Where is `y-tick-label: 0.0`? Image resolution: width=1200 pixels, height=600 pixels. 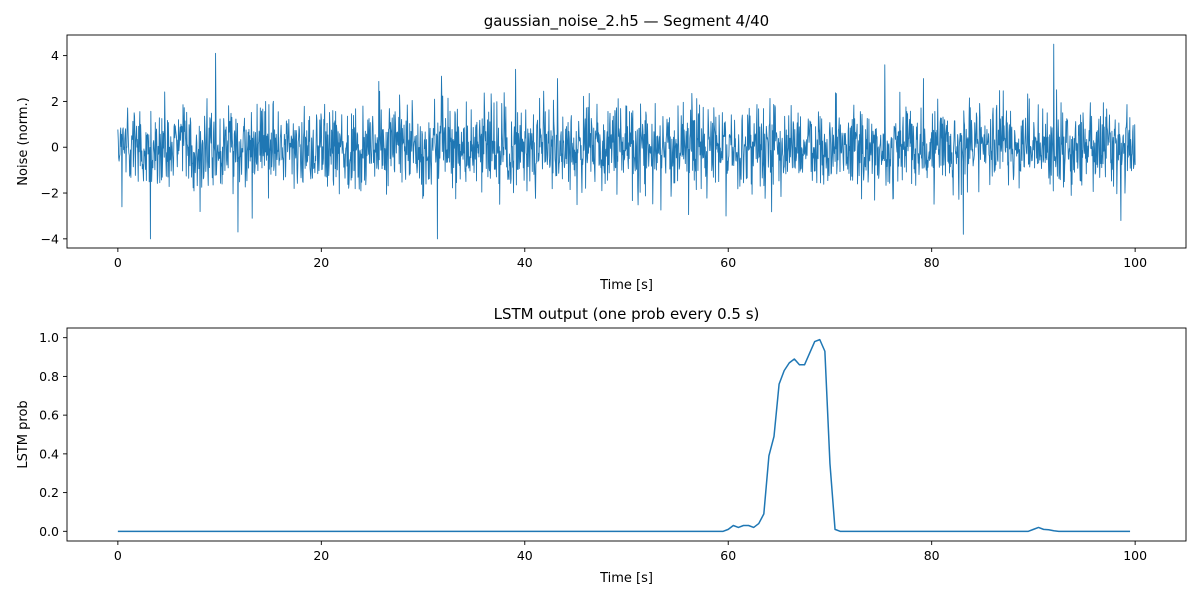
y-tick-label: 0.0 is located at coordinates (49, 531).